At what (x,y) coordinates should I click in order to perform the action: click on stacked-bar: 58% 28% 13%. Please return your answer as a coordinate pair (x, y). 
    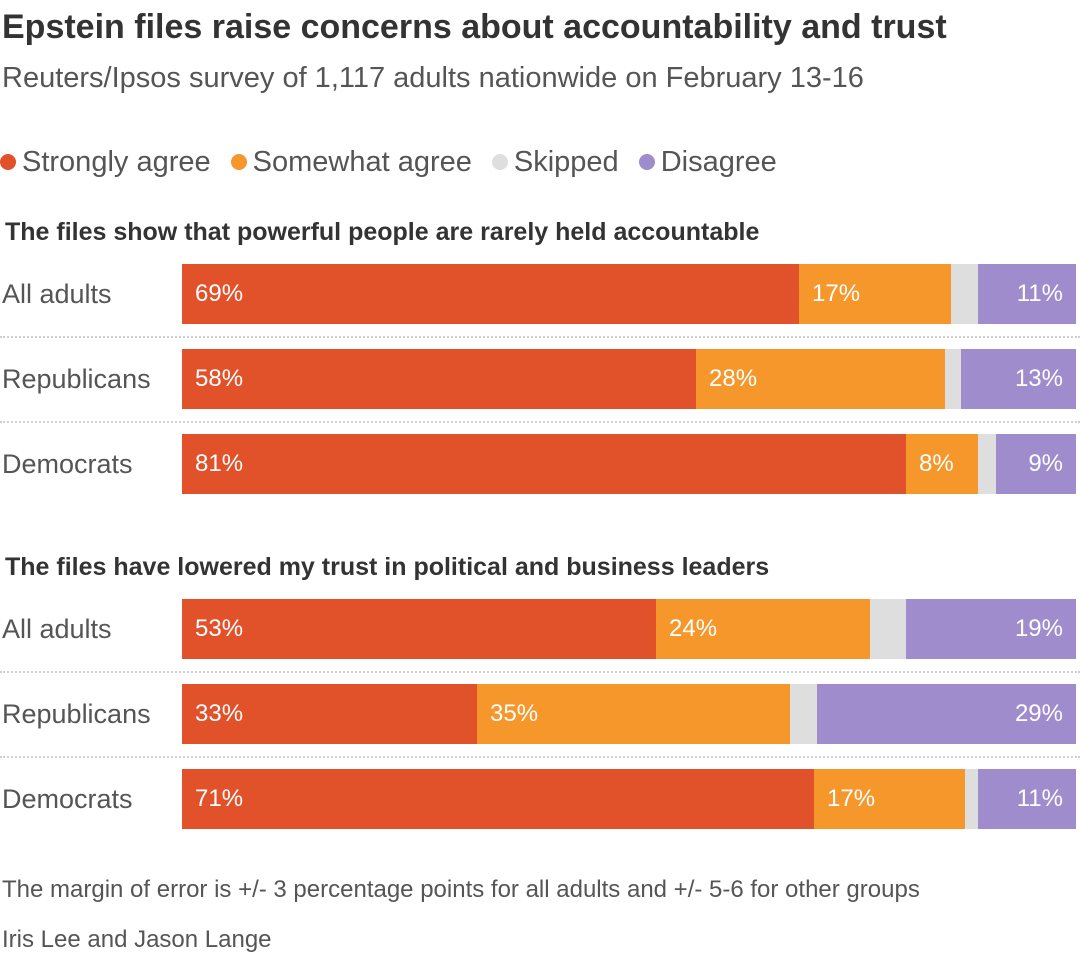
    Looking at the image, I should click on (629, 379).